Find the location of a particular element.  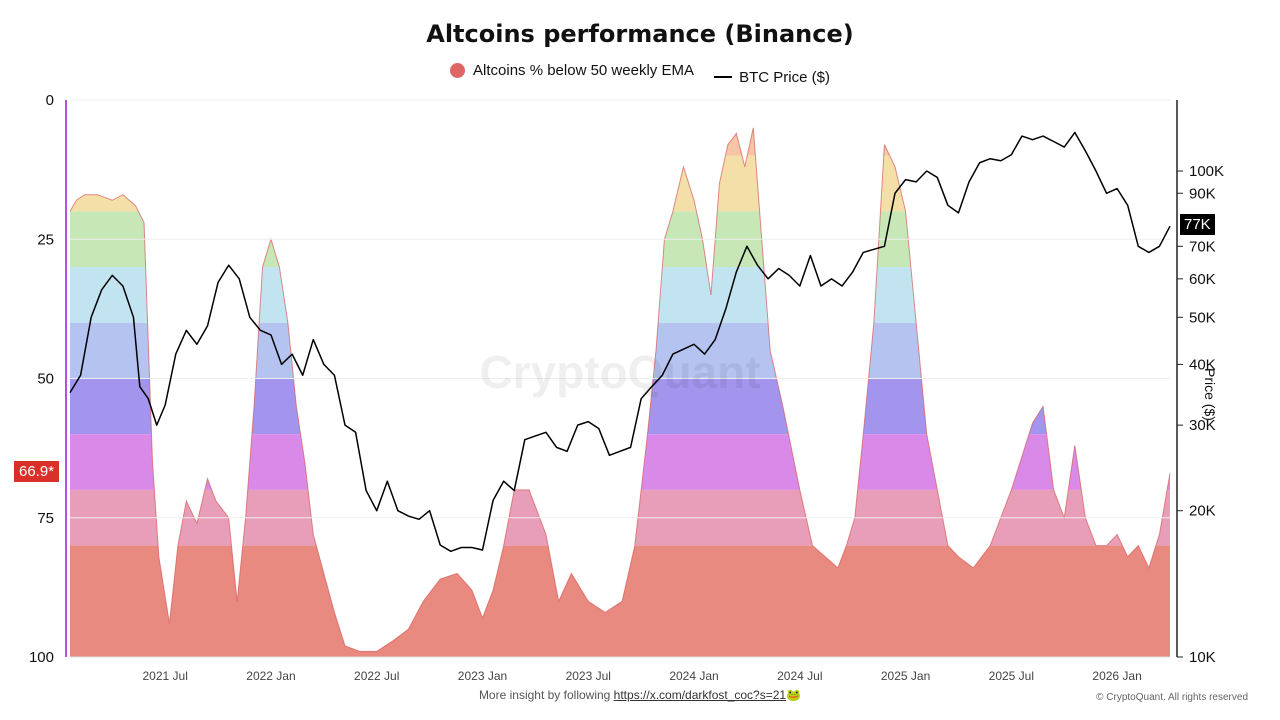

footer-text: More insight by following is located at coordinates (546, 695).